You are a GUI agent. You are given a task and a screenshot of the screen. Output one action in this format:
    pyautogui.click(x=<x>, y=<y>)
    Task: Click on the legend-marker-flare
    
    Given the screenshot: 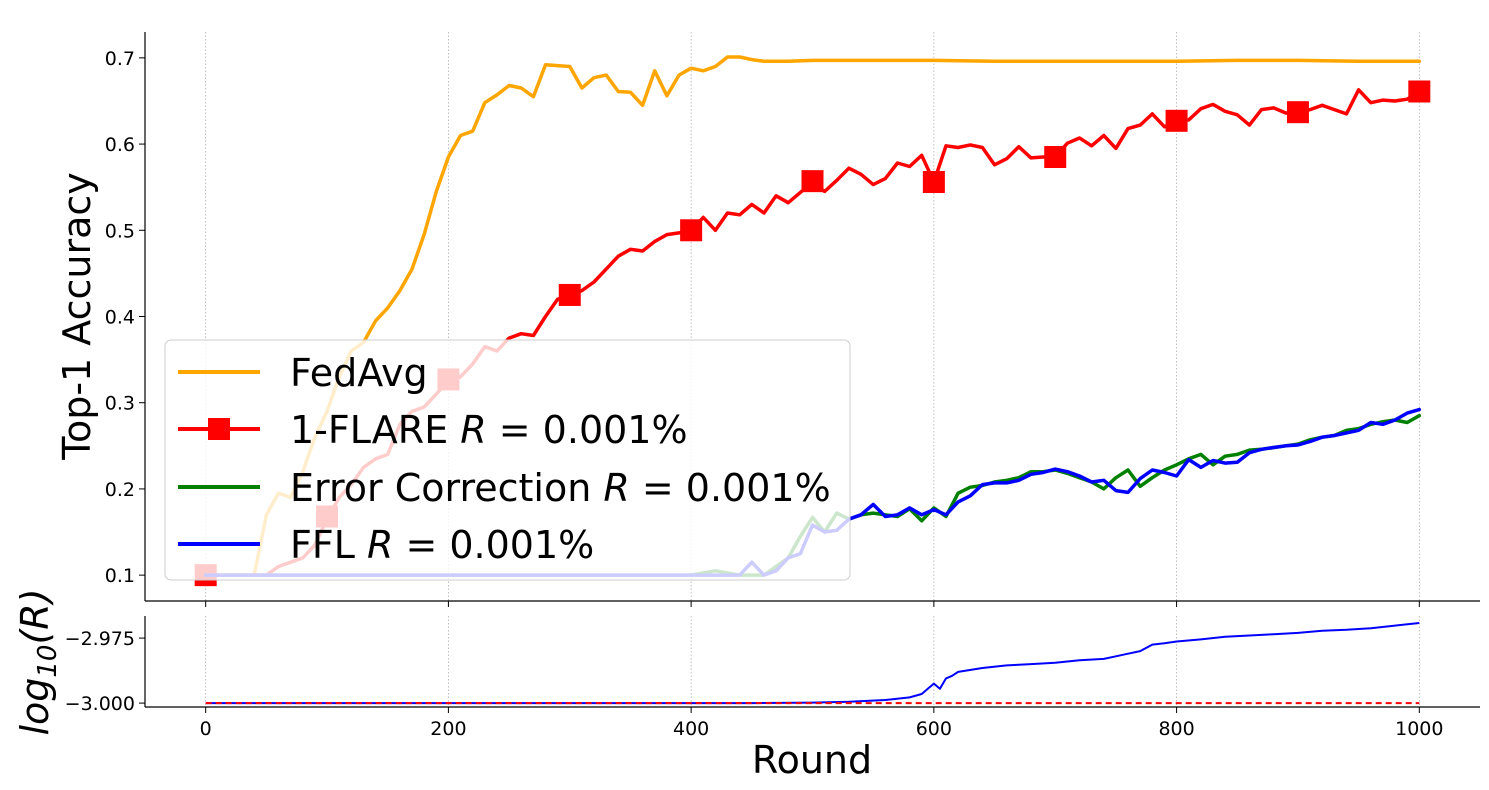 What is the action you would take?
    pyautogui.click(x=219, y=429)
    